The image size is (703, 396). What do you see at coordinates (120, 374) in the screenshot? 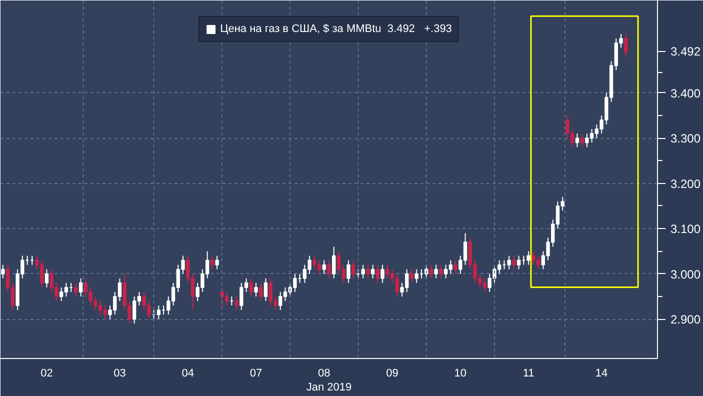
I see `x-tick-label: 03` at bounding box center [120, 374].